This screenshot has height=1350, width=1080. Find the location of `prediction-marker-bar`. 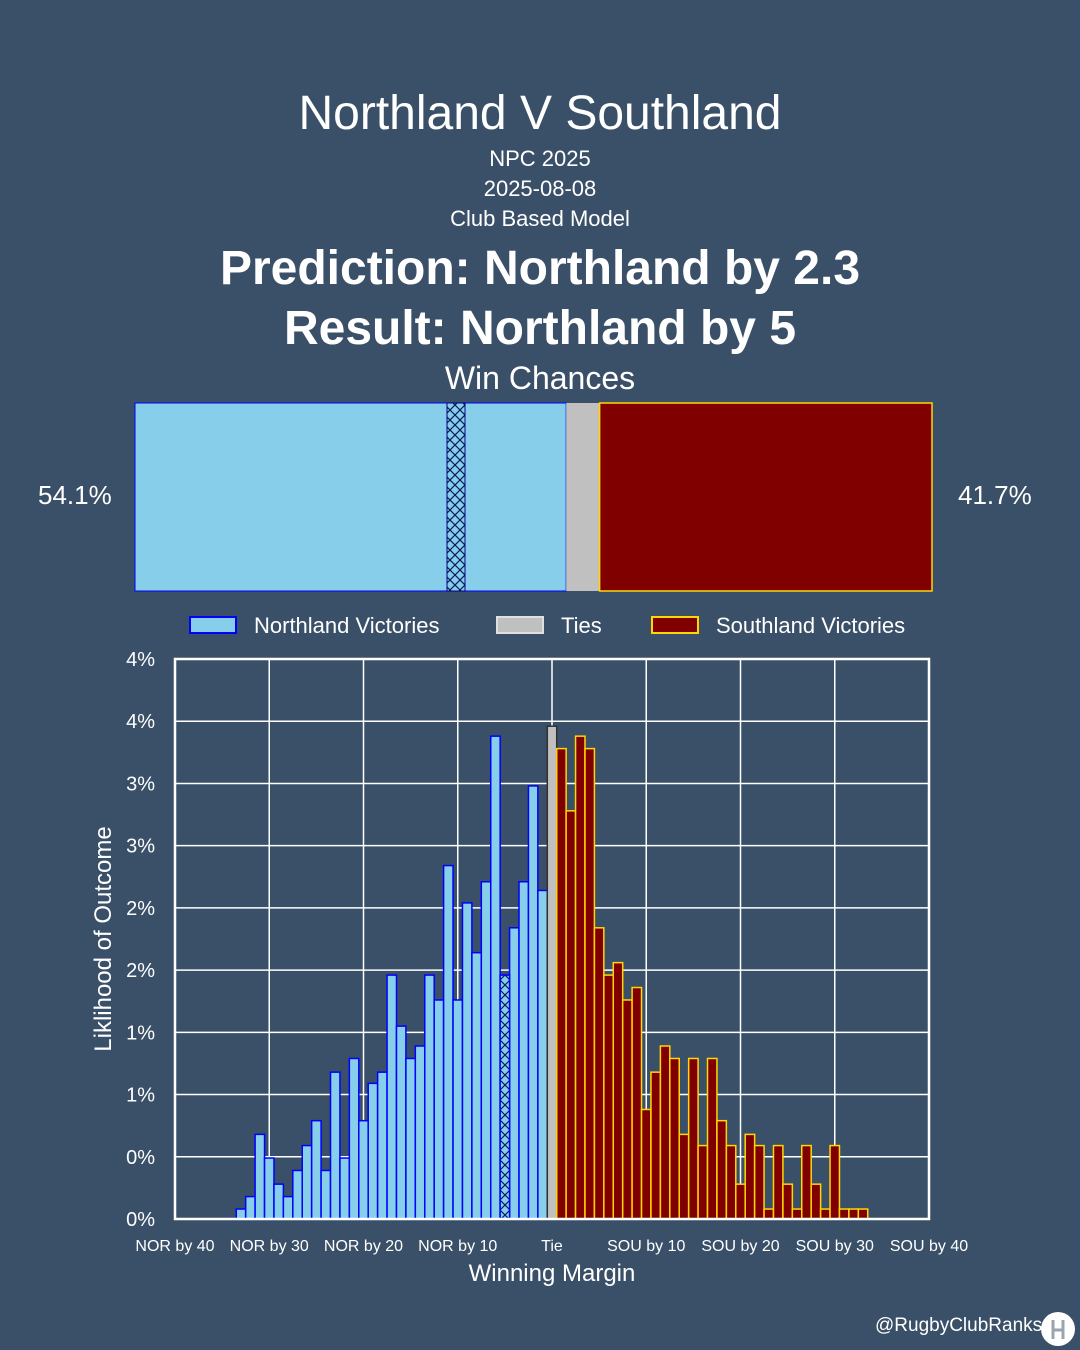

prediction-marker-bar is located at coordinates (505, 1097).